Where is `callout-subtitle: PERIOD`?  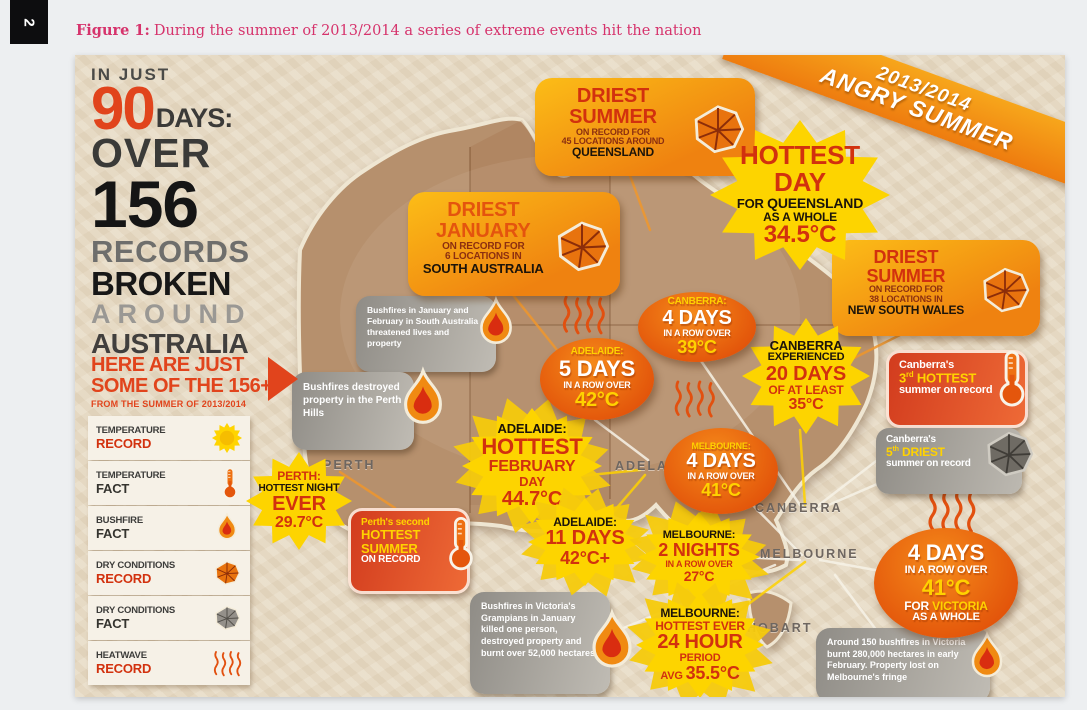
callout-subtitle: PERIOD is located at coordinates (700, 657).